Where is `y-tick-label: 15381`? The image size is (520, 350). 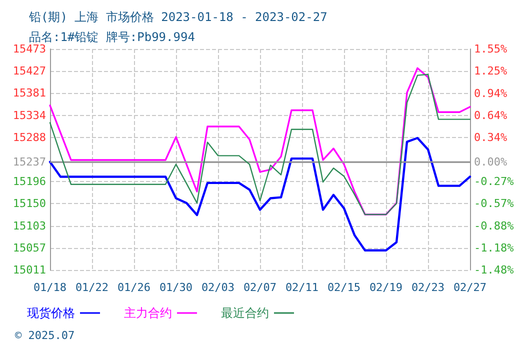 y-tick-label: 15381 is located at coordinates (29, 93).